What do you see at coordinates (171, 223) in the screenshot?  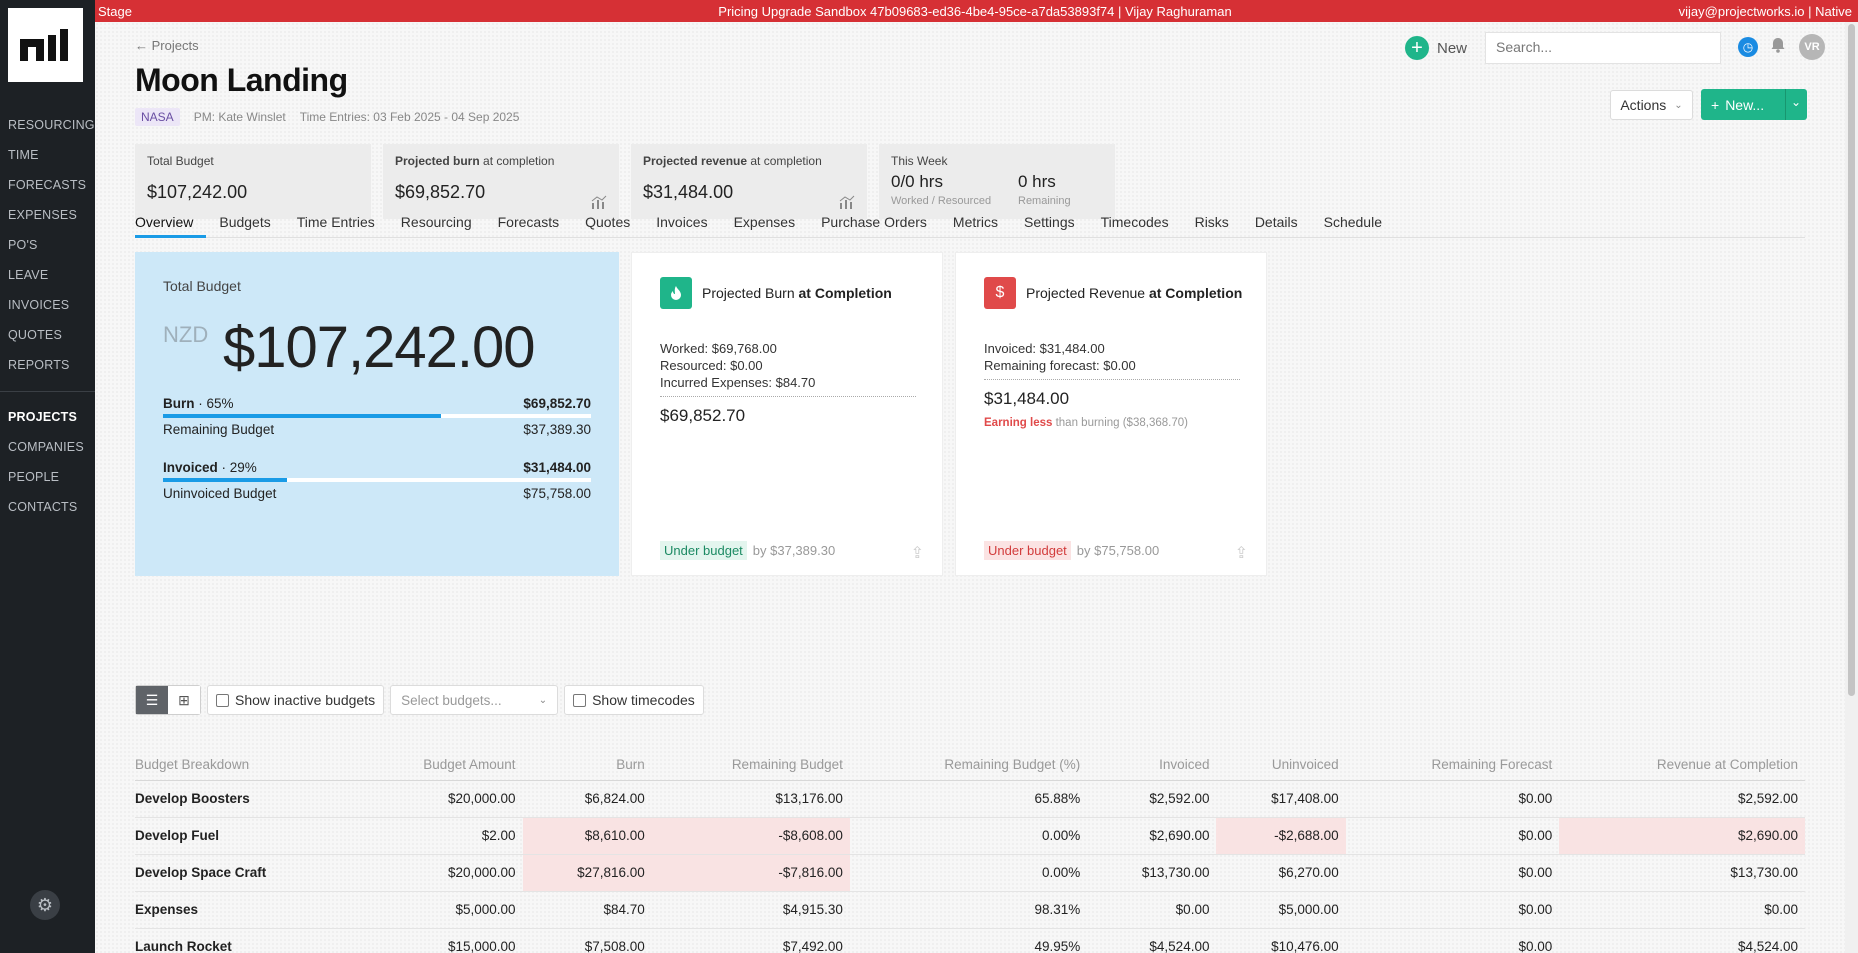 I see `tab-overview: Overview` at bounding box center [171, 223].